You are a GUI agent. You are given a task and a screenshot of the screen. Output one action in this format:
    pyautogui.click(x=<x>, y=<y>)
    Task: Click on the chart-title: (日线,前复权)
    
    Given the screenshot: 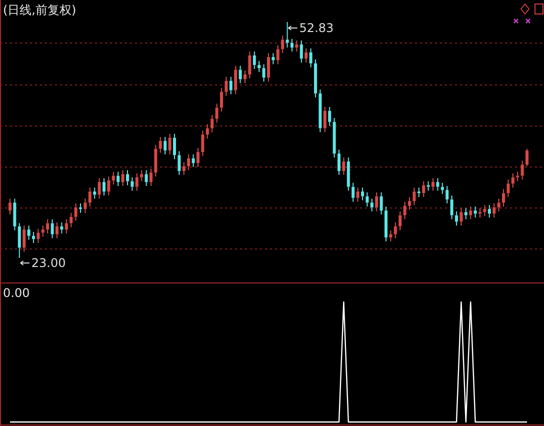 What is the action you would take?
    pyautogui.click(x=39, y=10)
    